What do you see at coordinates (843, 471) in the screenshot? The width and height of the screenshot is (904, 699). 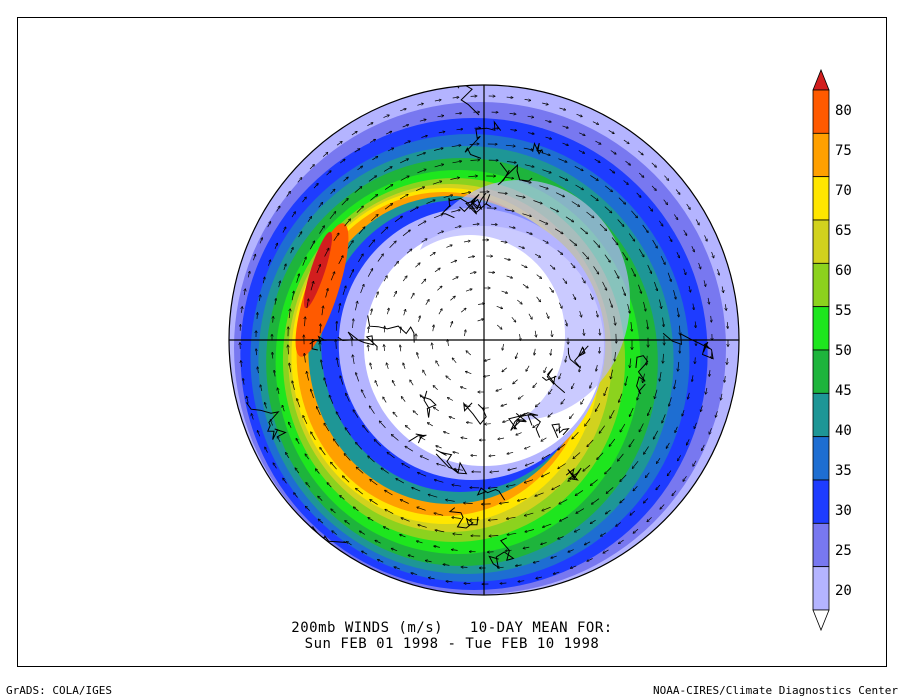 I see `colorbar-tick-label: 35` at bounding box center [843, 471].